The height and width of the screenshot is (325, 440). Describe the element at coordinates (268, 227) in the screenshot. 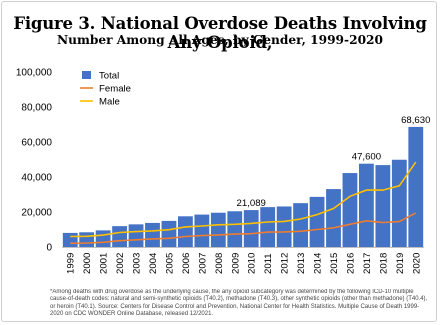

I see `bar-total-2011` at that location.